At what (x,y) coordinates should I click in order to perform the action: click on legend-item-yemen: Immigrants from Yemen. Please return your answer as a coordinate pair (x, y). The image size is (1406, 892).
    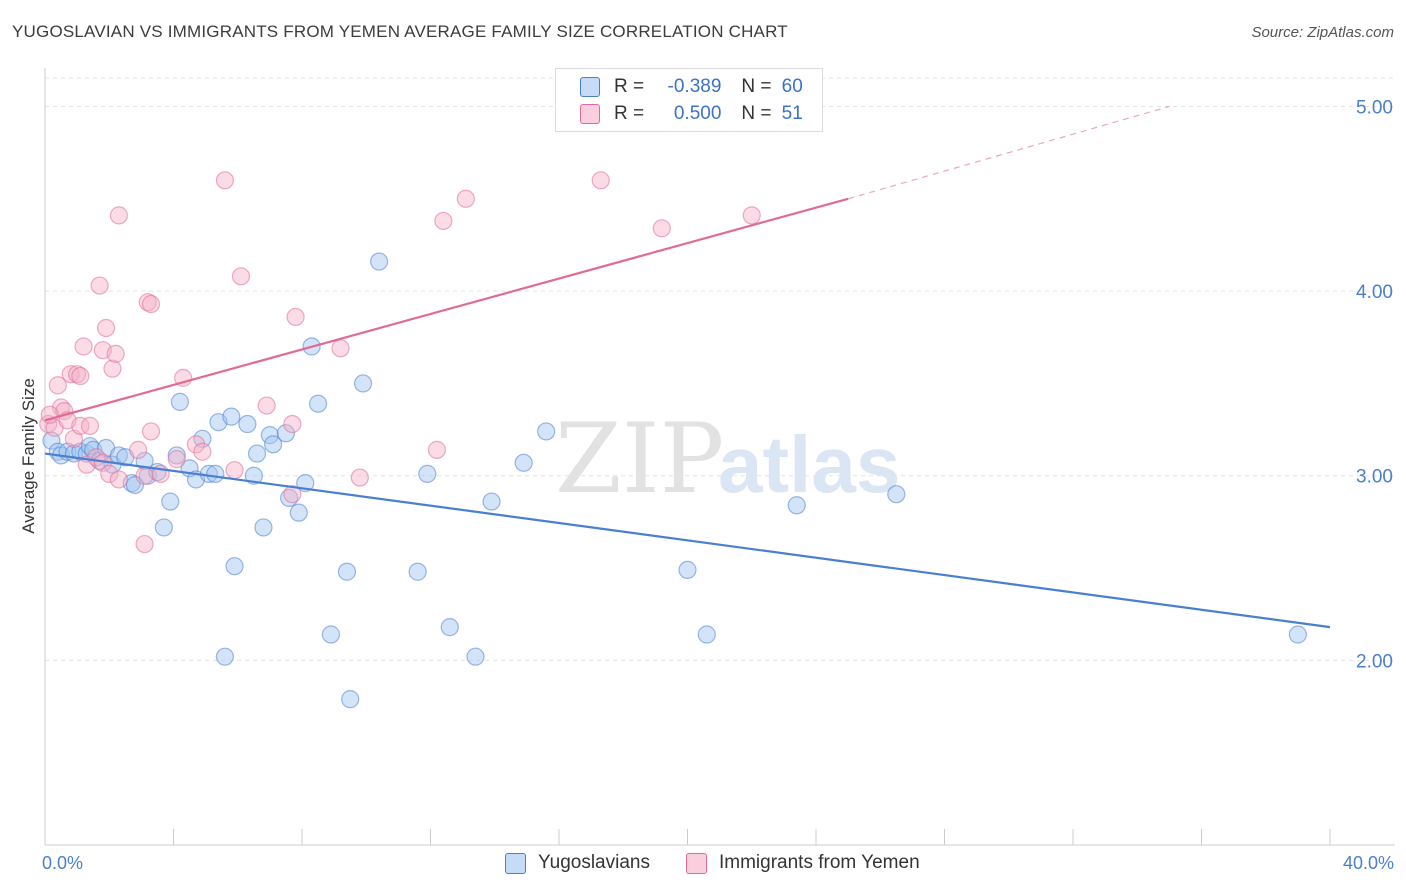
    Looking at the image, I should click on (803, 863).